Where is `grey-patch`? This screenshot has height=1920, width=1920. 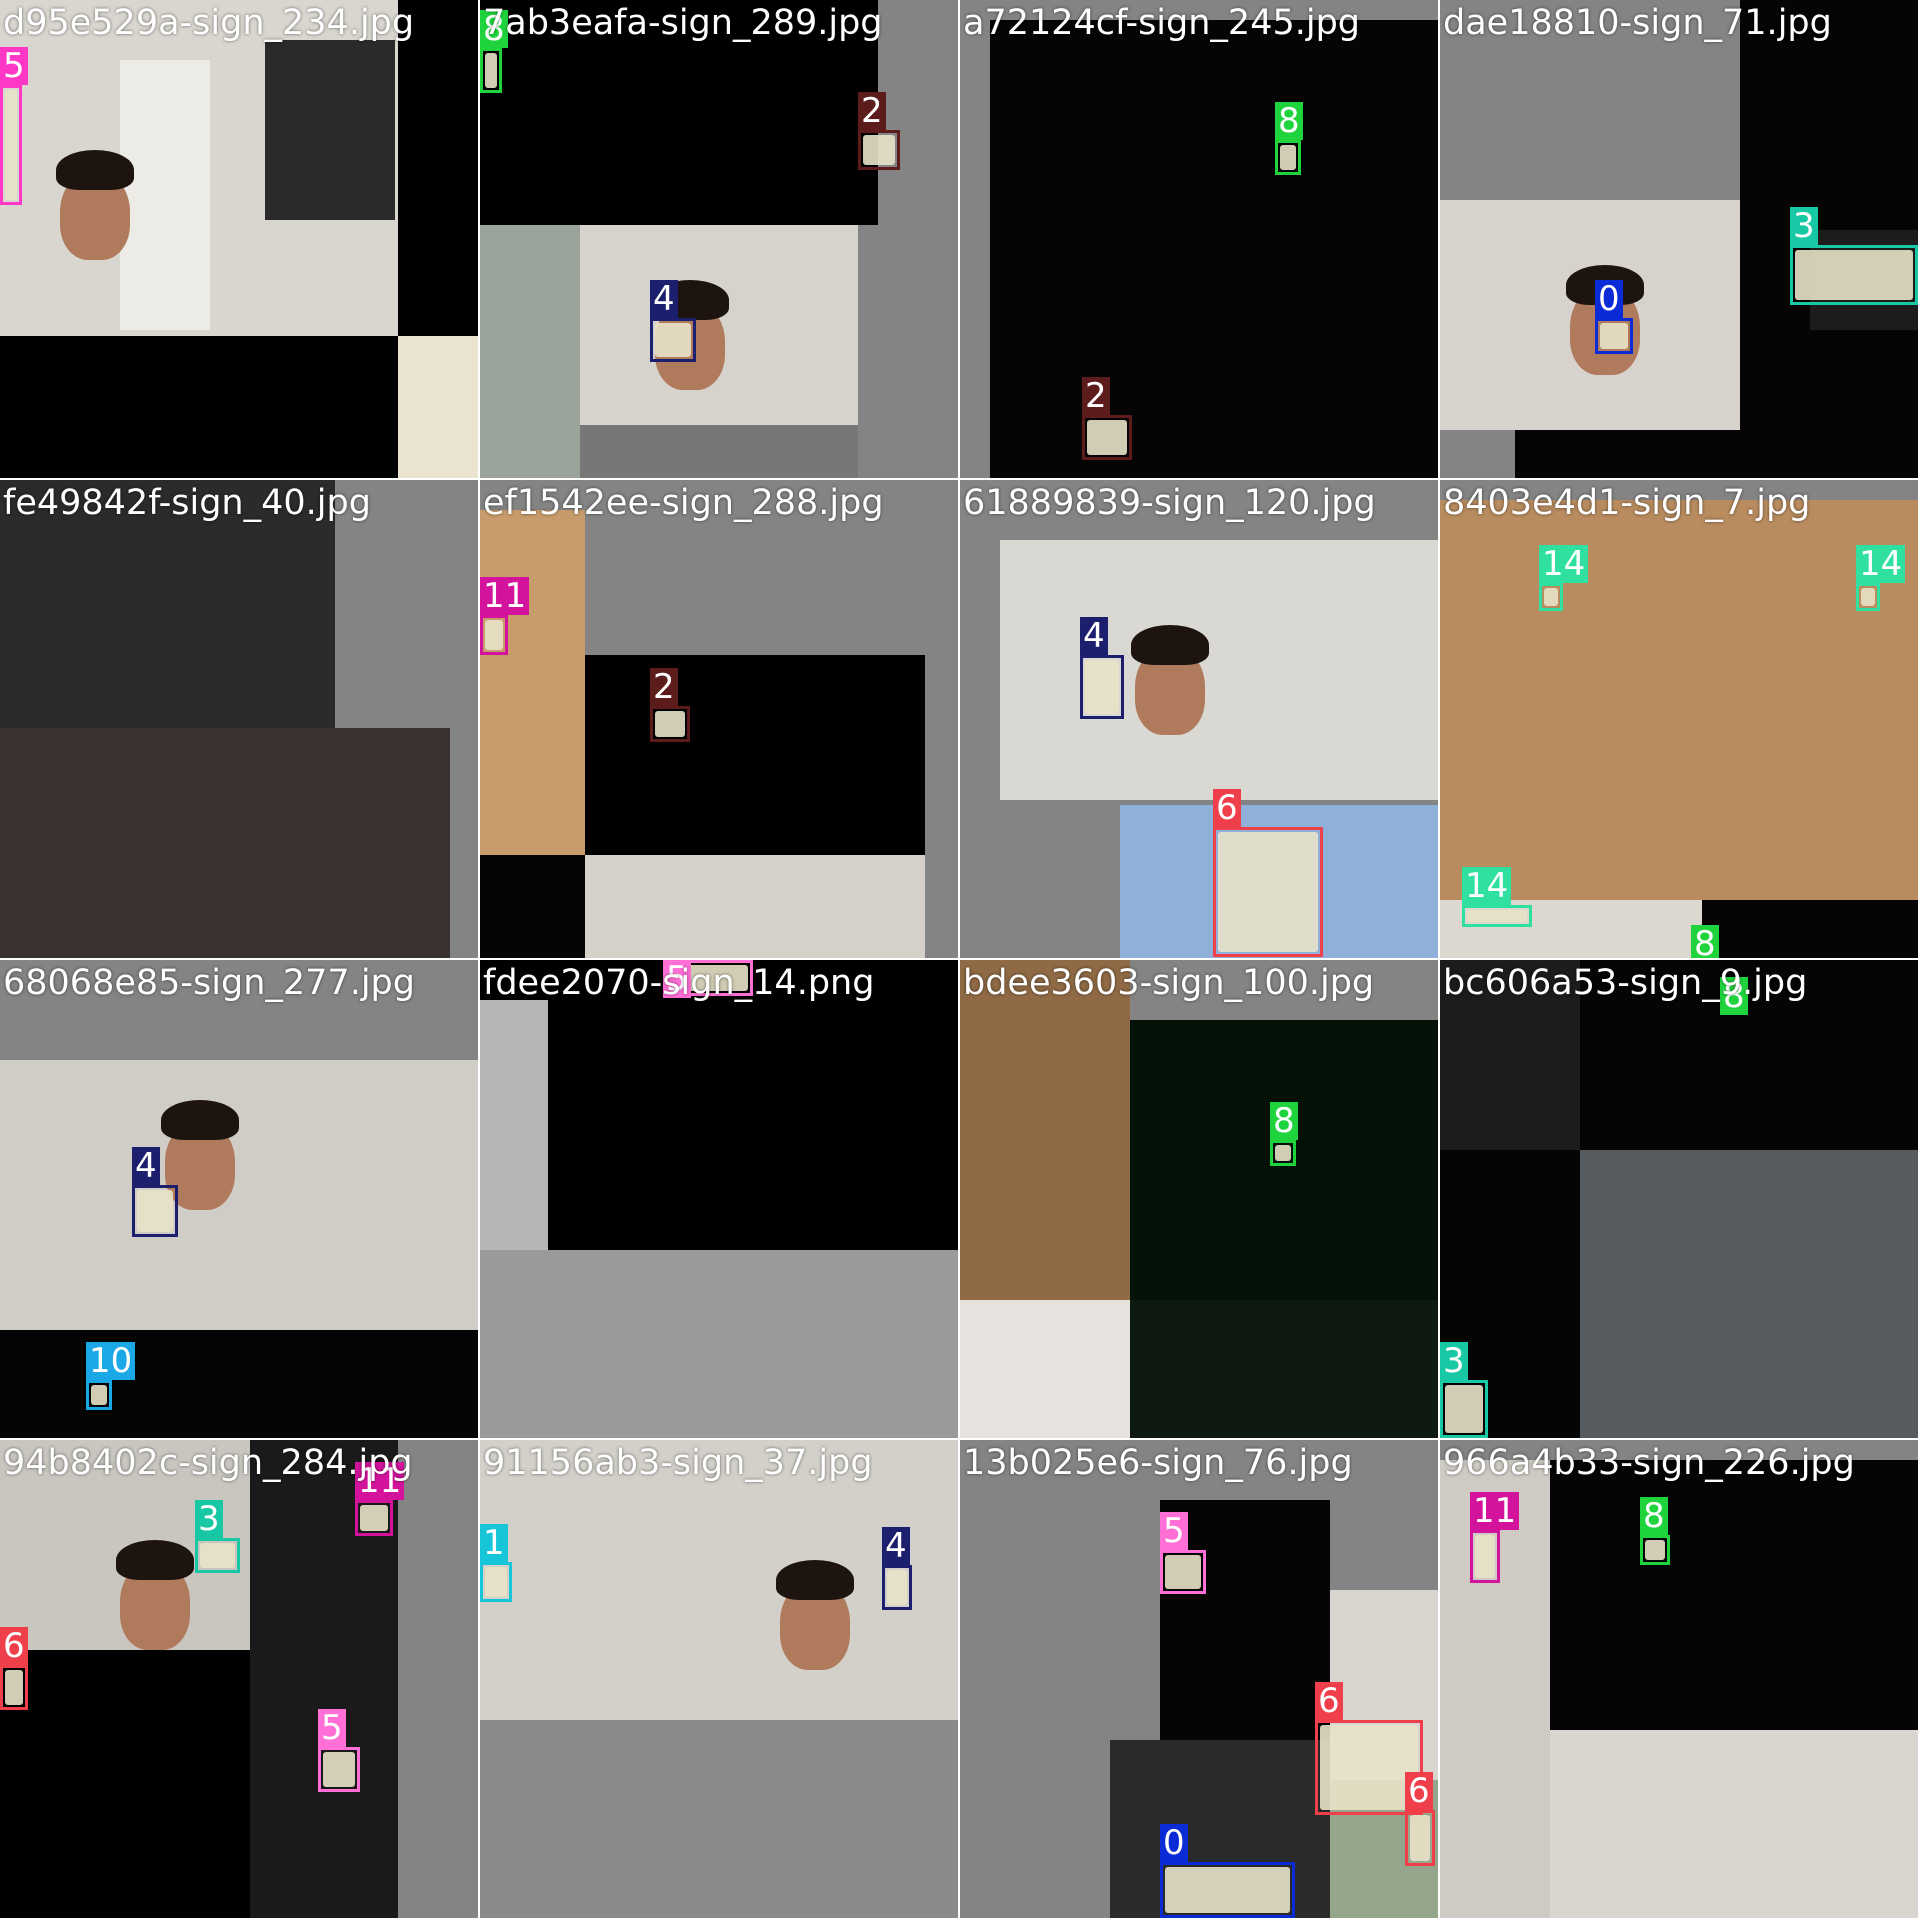
grey-patch is located at coordinates (719, 451).